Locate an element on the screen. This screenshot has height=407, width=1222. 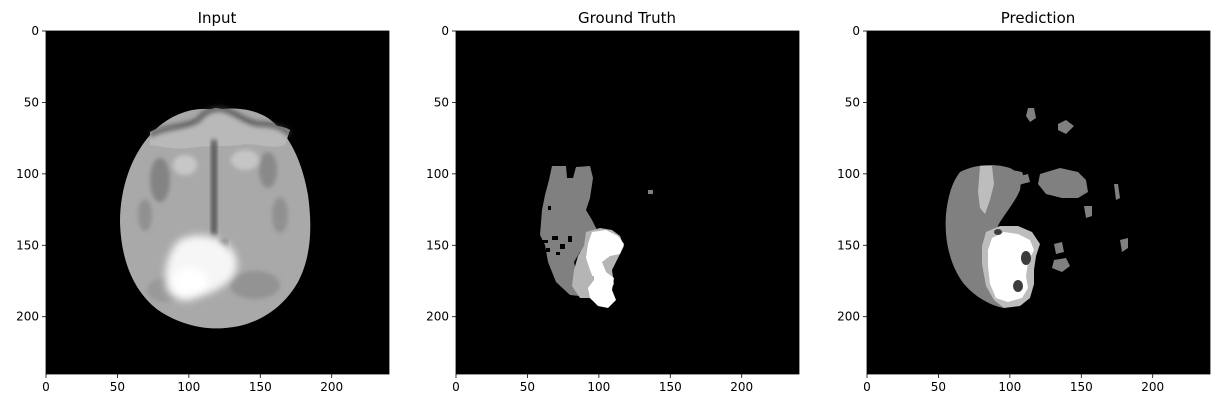
label-scattered-blobs is located at coordinates (1074, 190).